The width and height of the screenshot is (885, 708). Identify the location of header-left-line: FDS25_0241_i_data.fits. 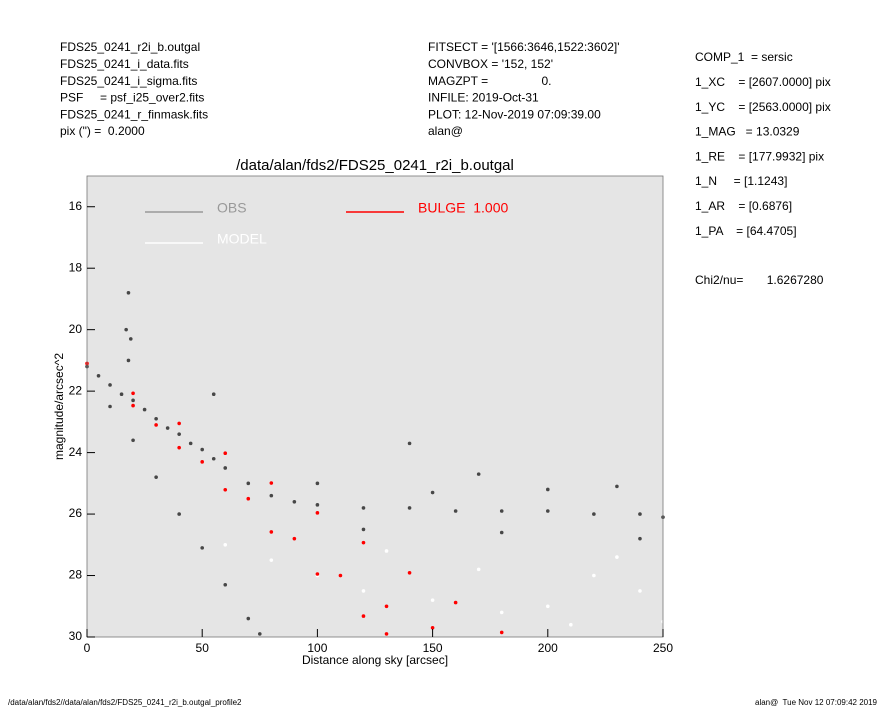
(124, 64).